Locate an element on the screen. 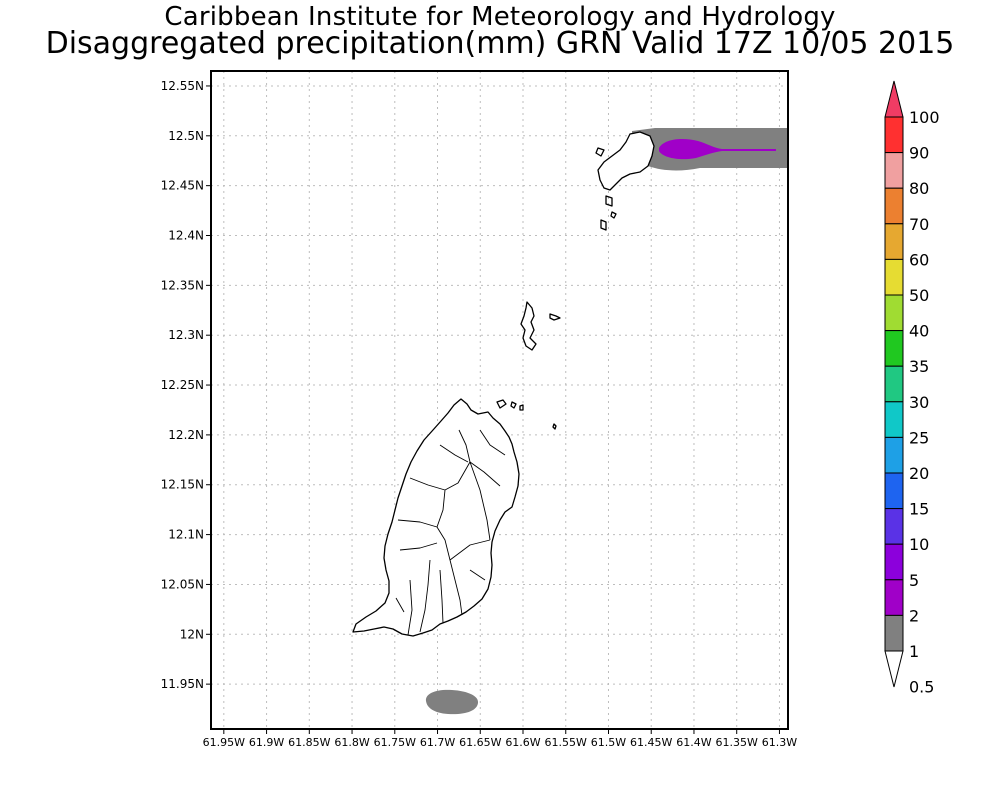  islet-sandy is located at coordinates (554, 426).